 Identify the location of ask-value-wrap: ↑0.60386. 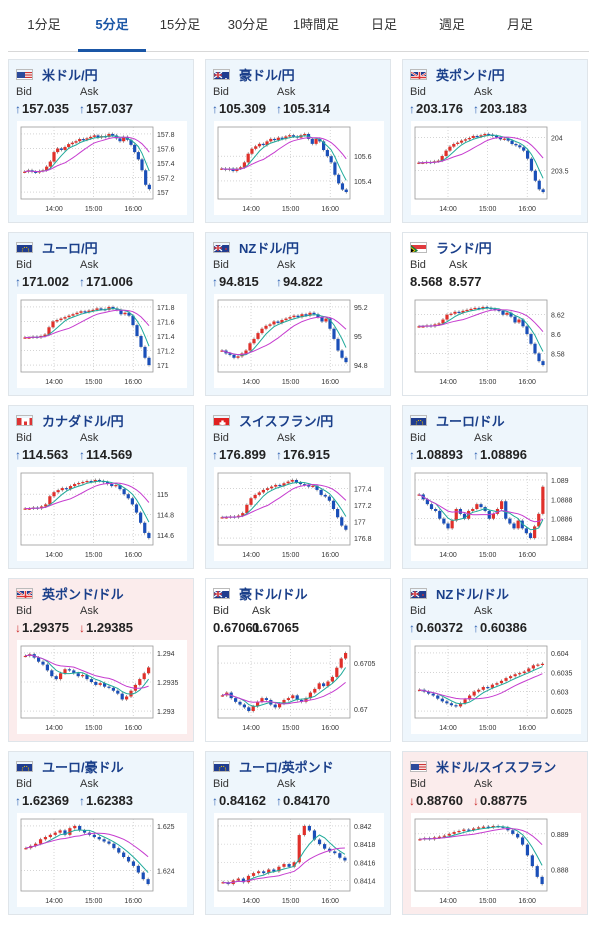
(500, 627).